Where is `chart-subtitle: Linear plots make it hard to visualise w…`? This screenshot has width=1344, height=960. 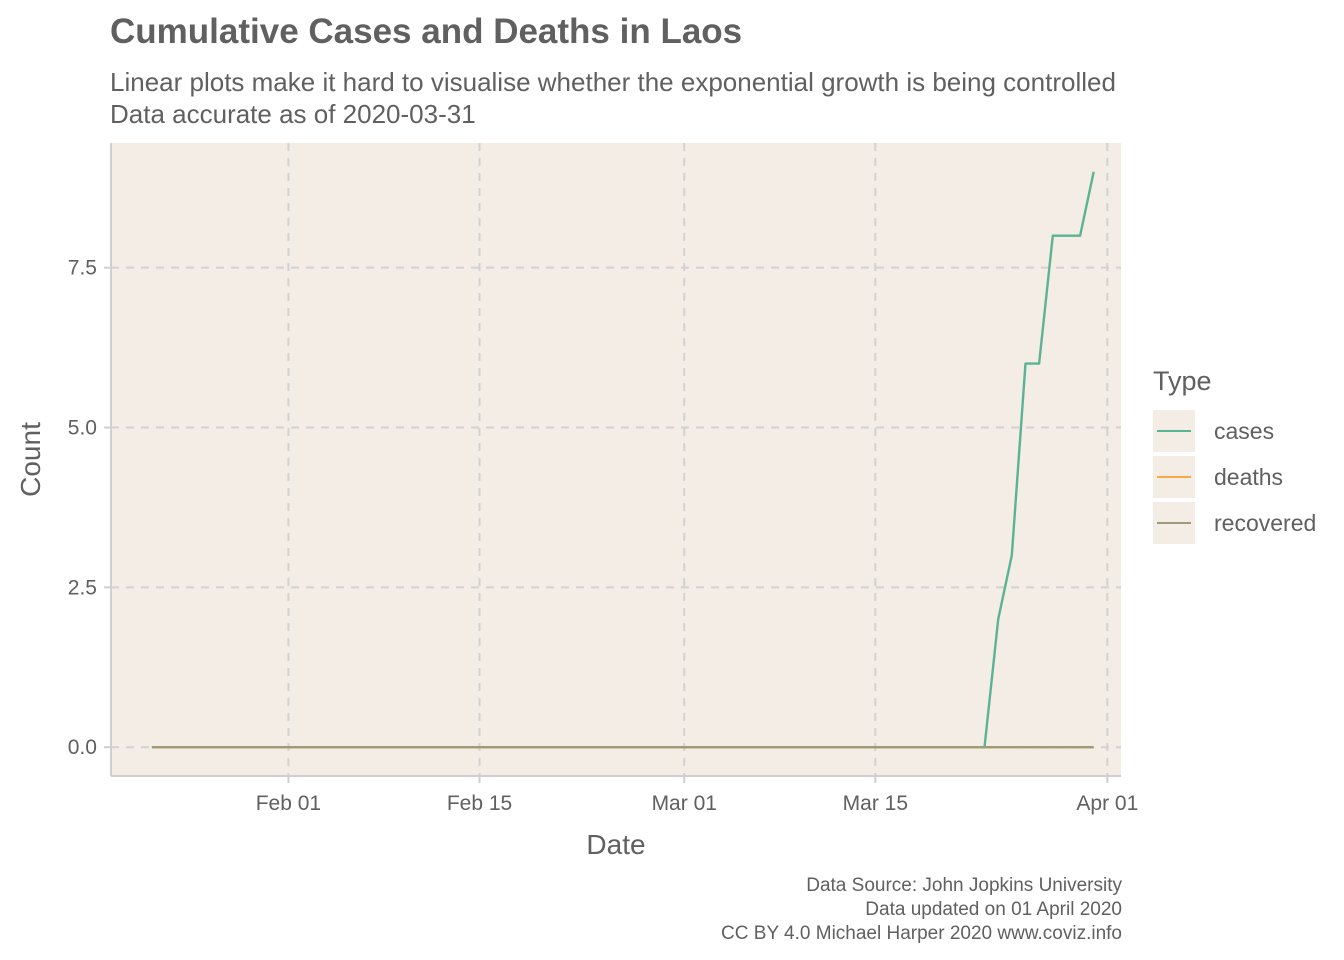 chart-subtitle: Linear plots make it hard to visualise w… is located at coordinates (613, 98).